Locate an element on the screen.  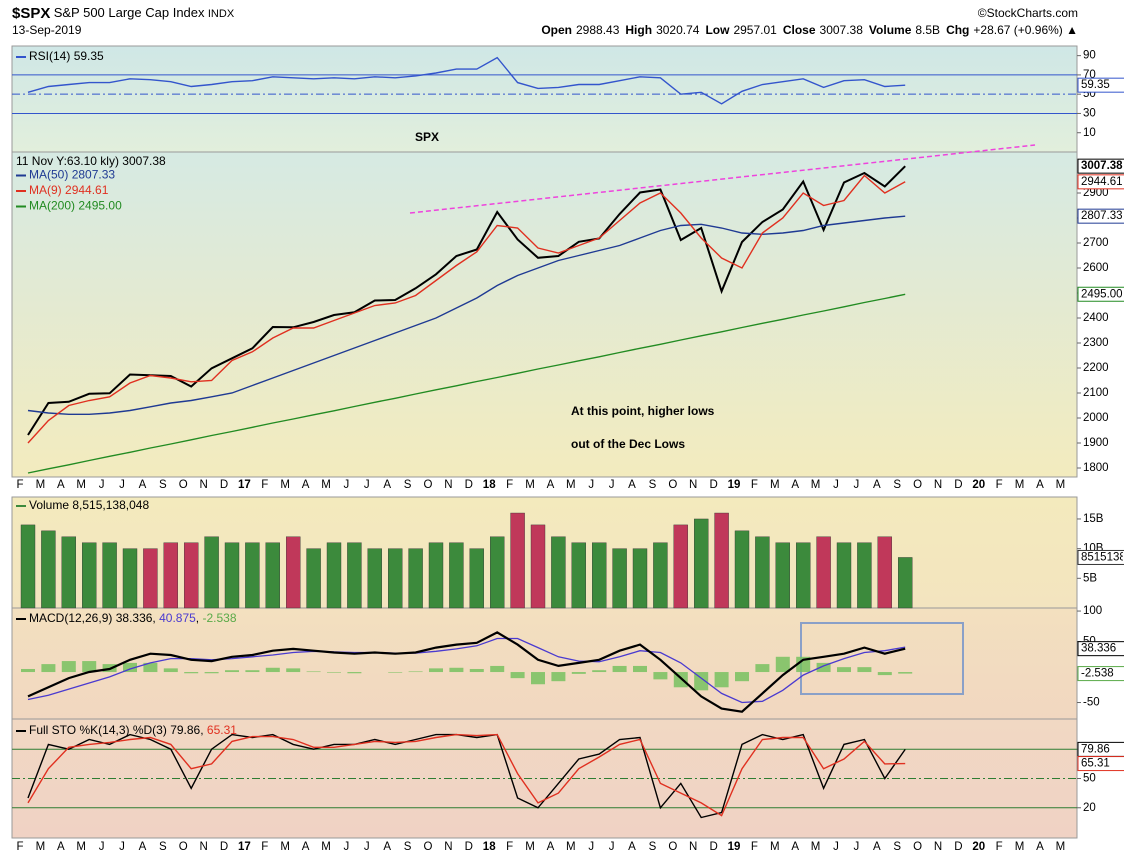
value-tag-label: 2807.33 is located at coordinates (1102, 216).